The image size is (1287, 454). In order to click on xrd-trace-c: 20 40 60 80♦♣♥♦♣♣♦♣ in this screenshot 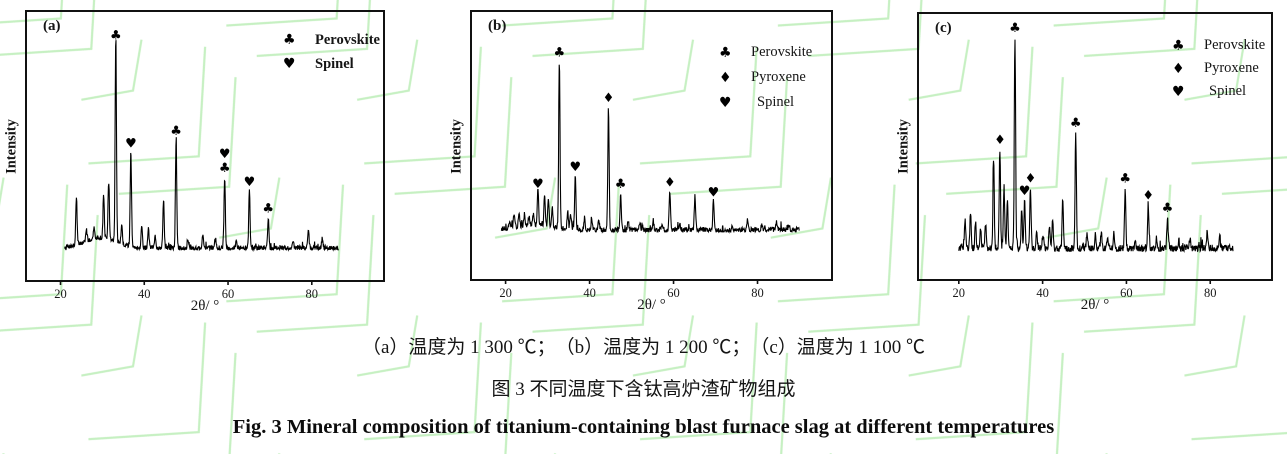, I will do `click(1093, 160)`.